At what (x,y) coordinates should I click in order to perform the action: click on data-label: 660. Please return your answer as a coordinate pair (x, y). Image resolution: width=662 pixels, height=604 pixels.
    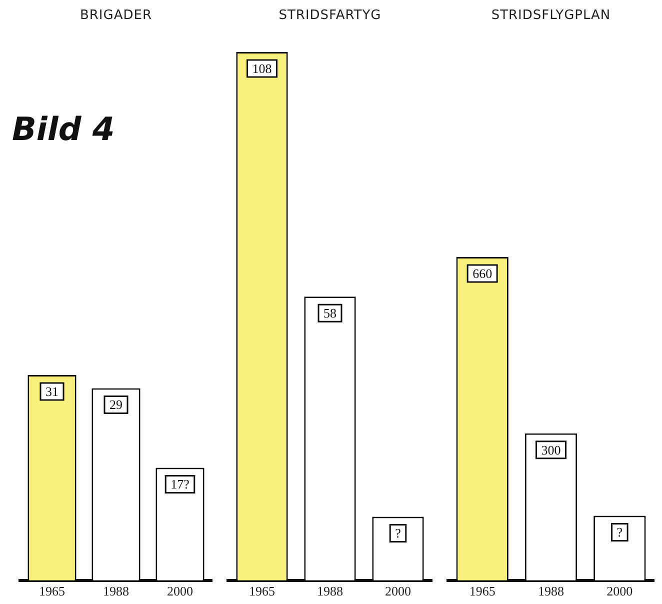
    Looking at the image, I should click on (482, 273).